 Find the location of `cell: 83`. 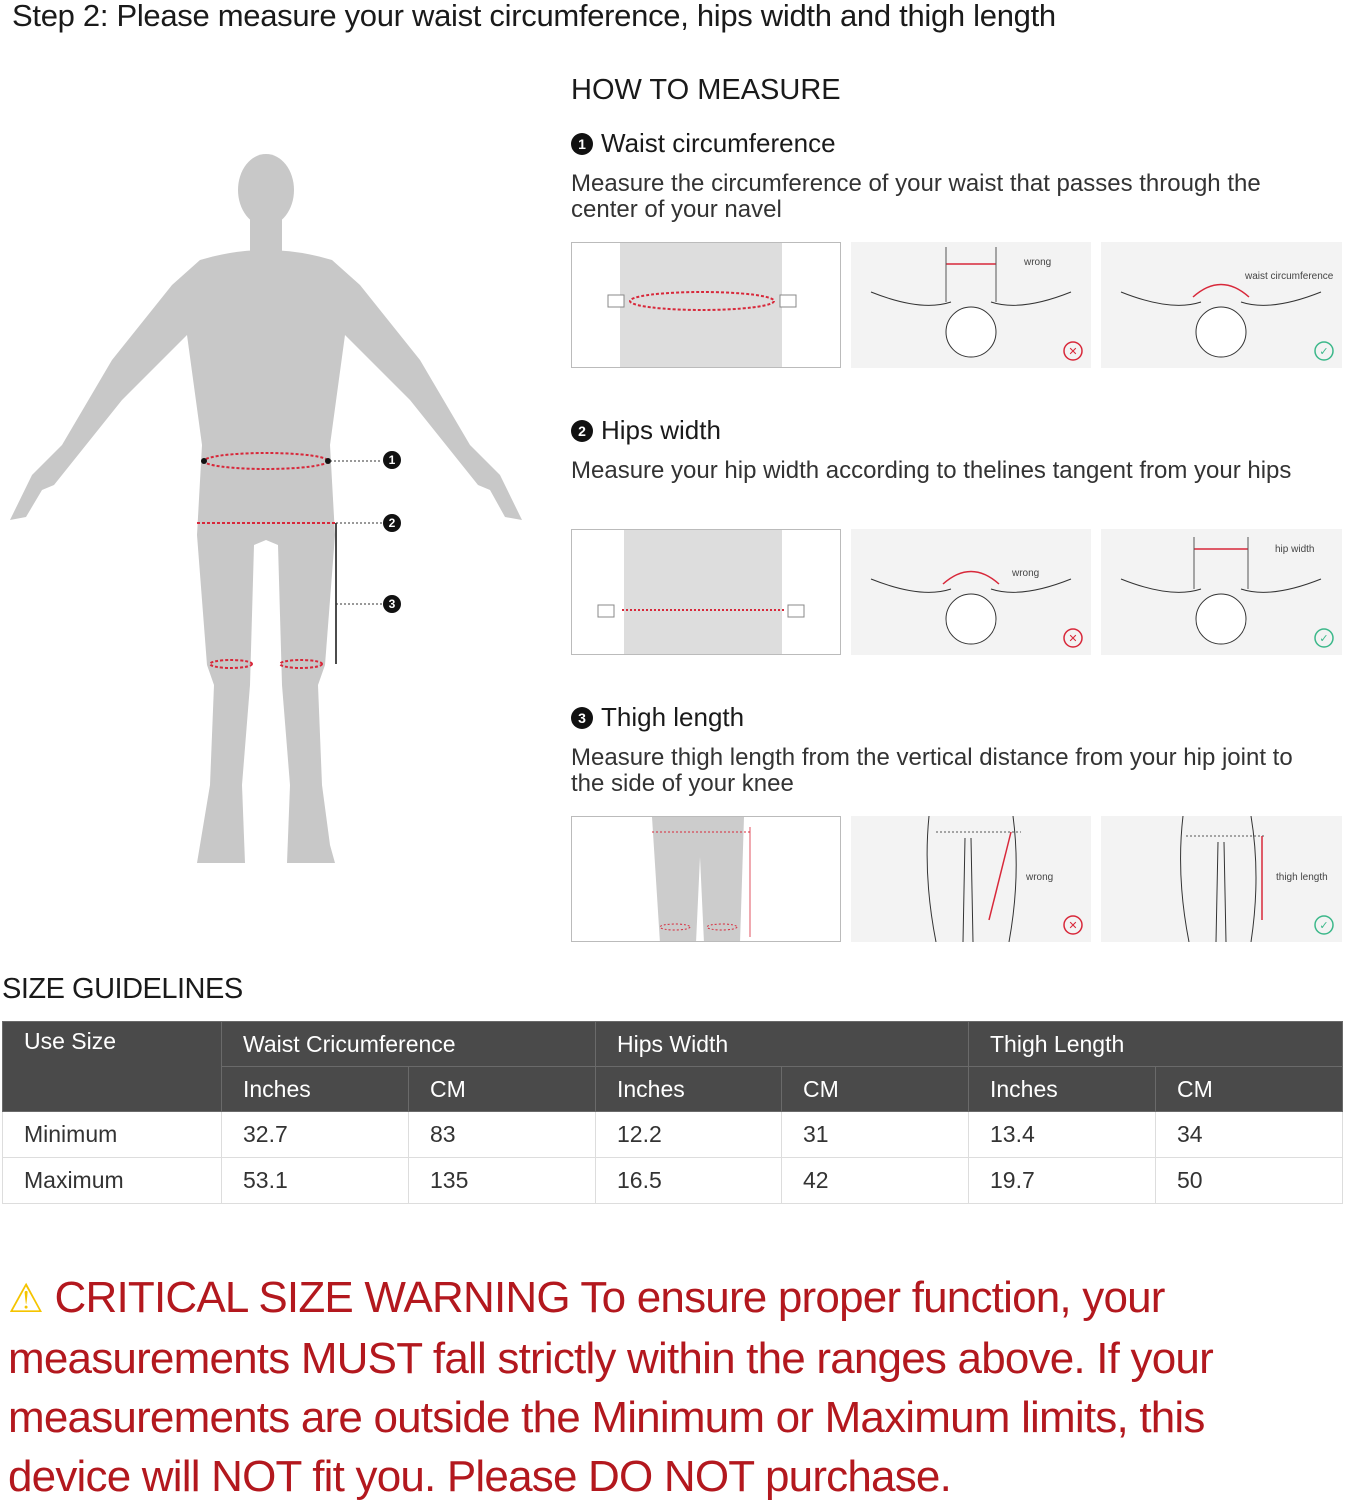

cell: 83 is located at coordinates (502, 1134).